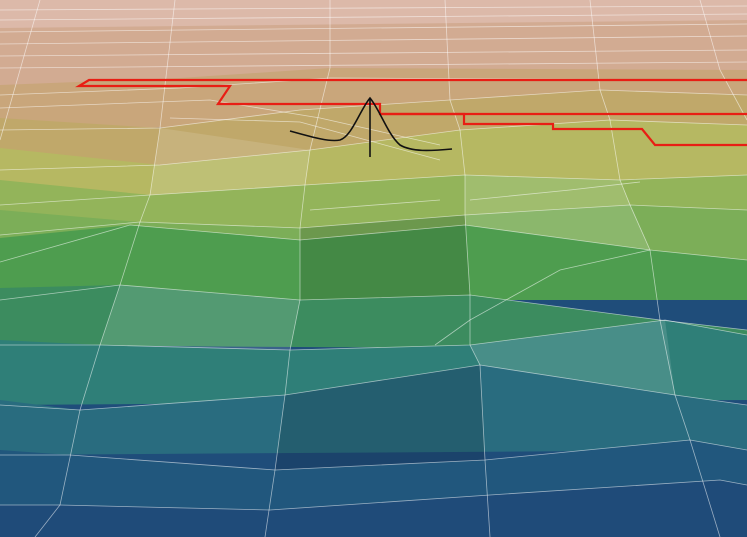 This screenshot has height=537, width=747. Describe the element at coordinates (373, 508) in the screenshot. I see `band-deepblue` at that location.